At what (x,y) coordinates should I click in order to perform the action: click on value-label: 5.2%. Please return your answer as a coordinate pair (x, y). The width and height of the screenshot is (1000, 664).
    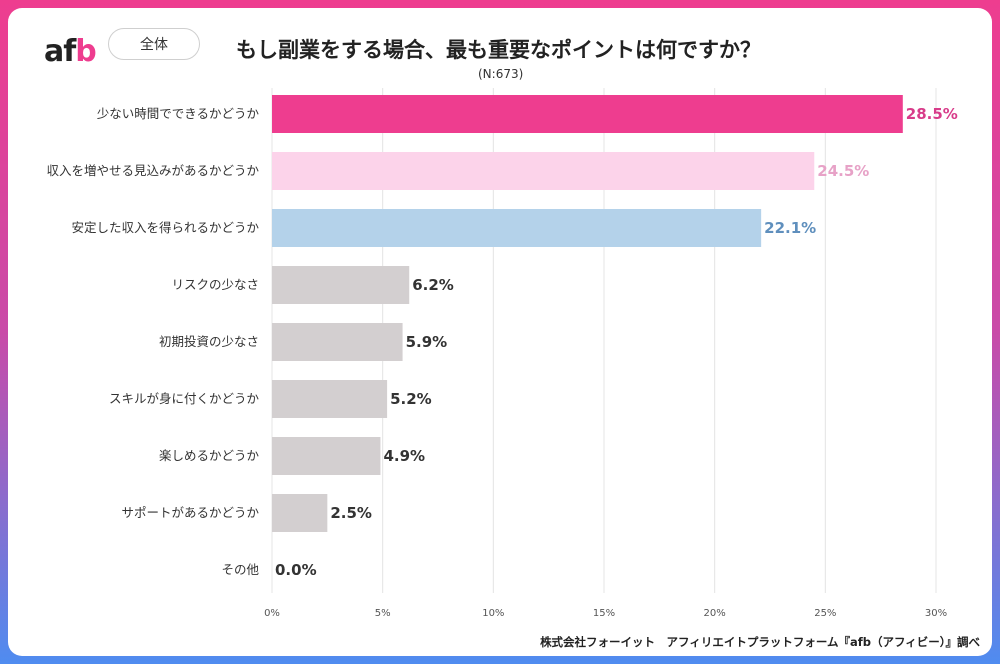
    Looking at the image, I should click on (411, 399).